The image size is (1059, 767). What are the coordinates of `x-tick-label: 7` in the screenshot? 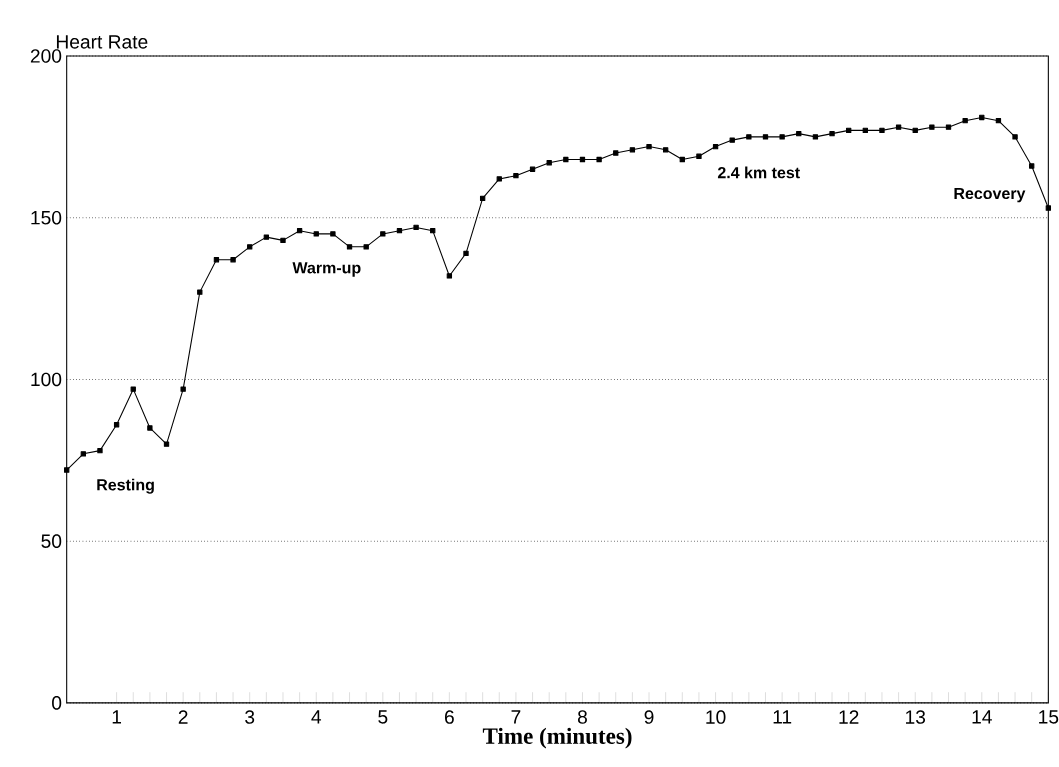 It's located at (516, 717).